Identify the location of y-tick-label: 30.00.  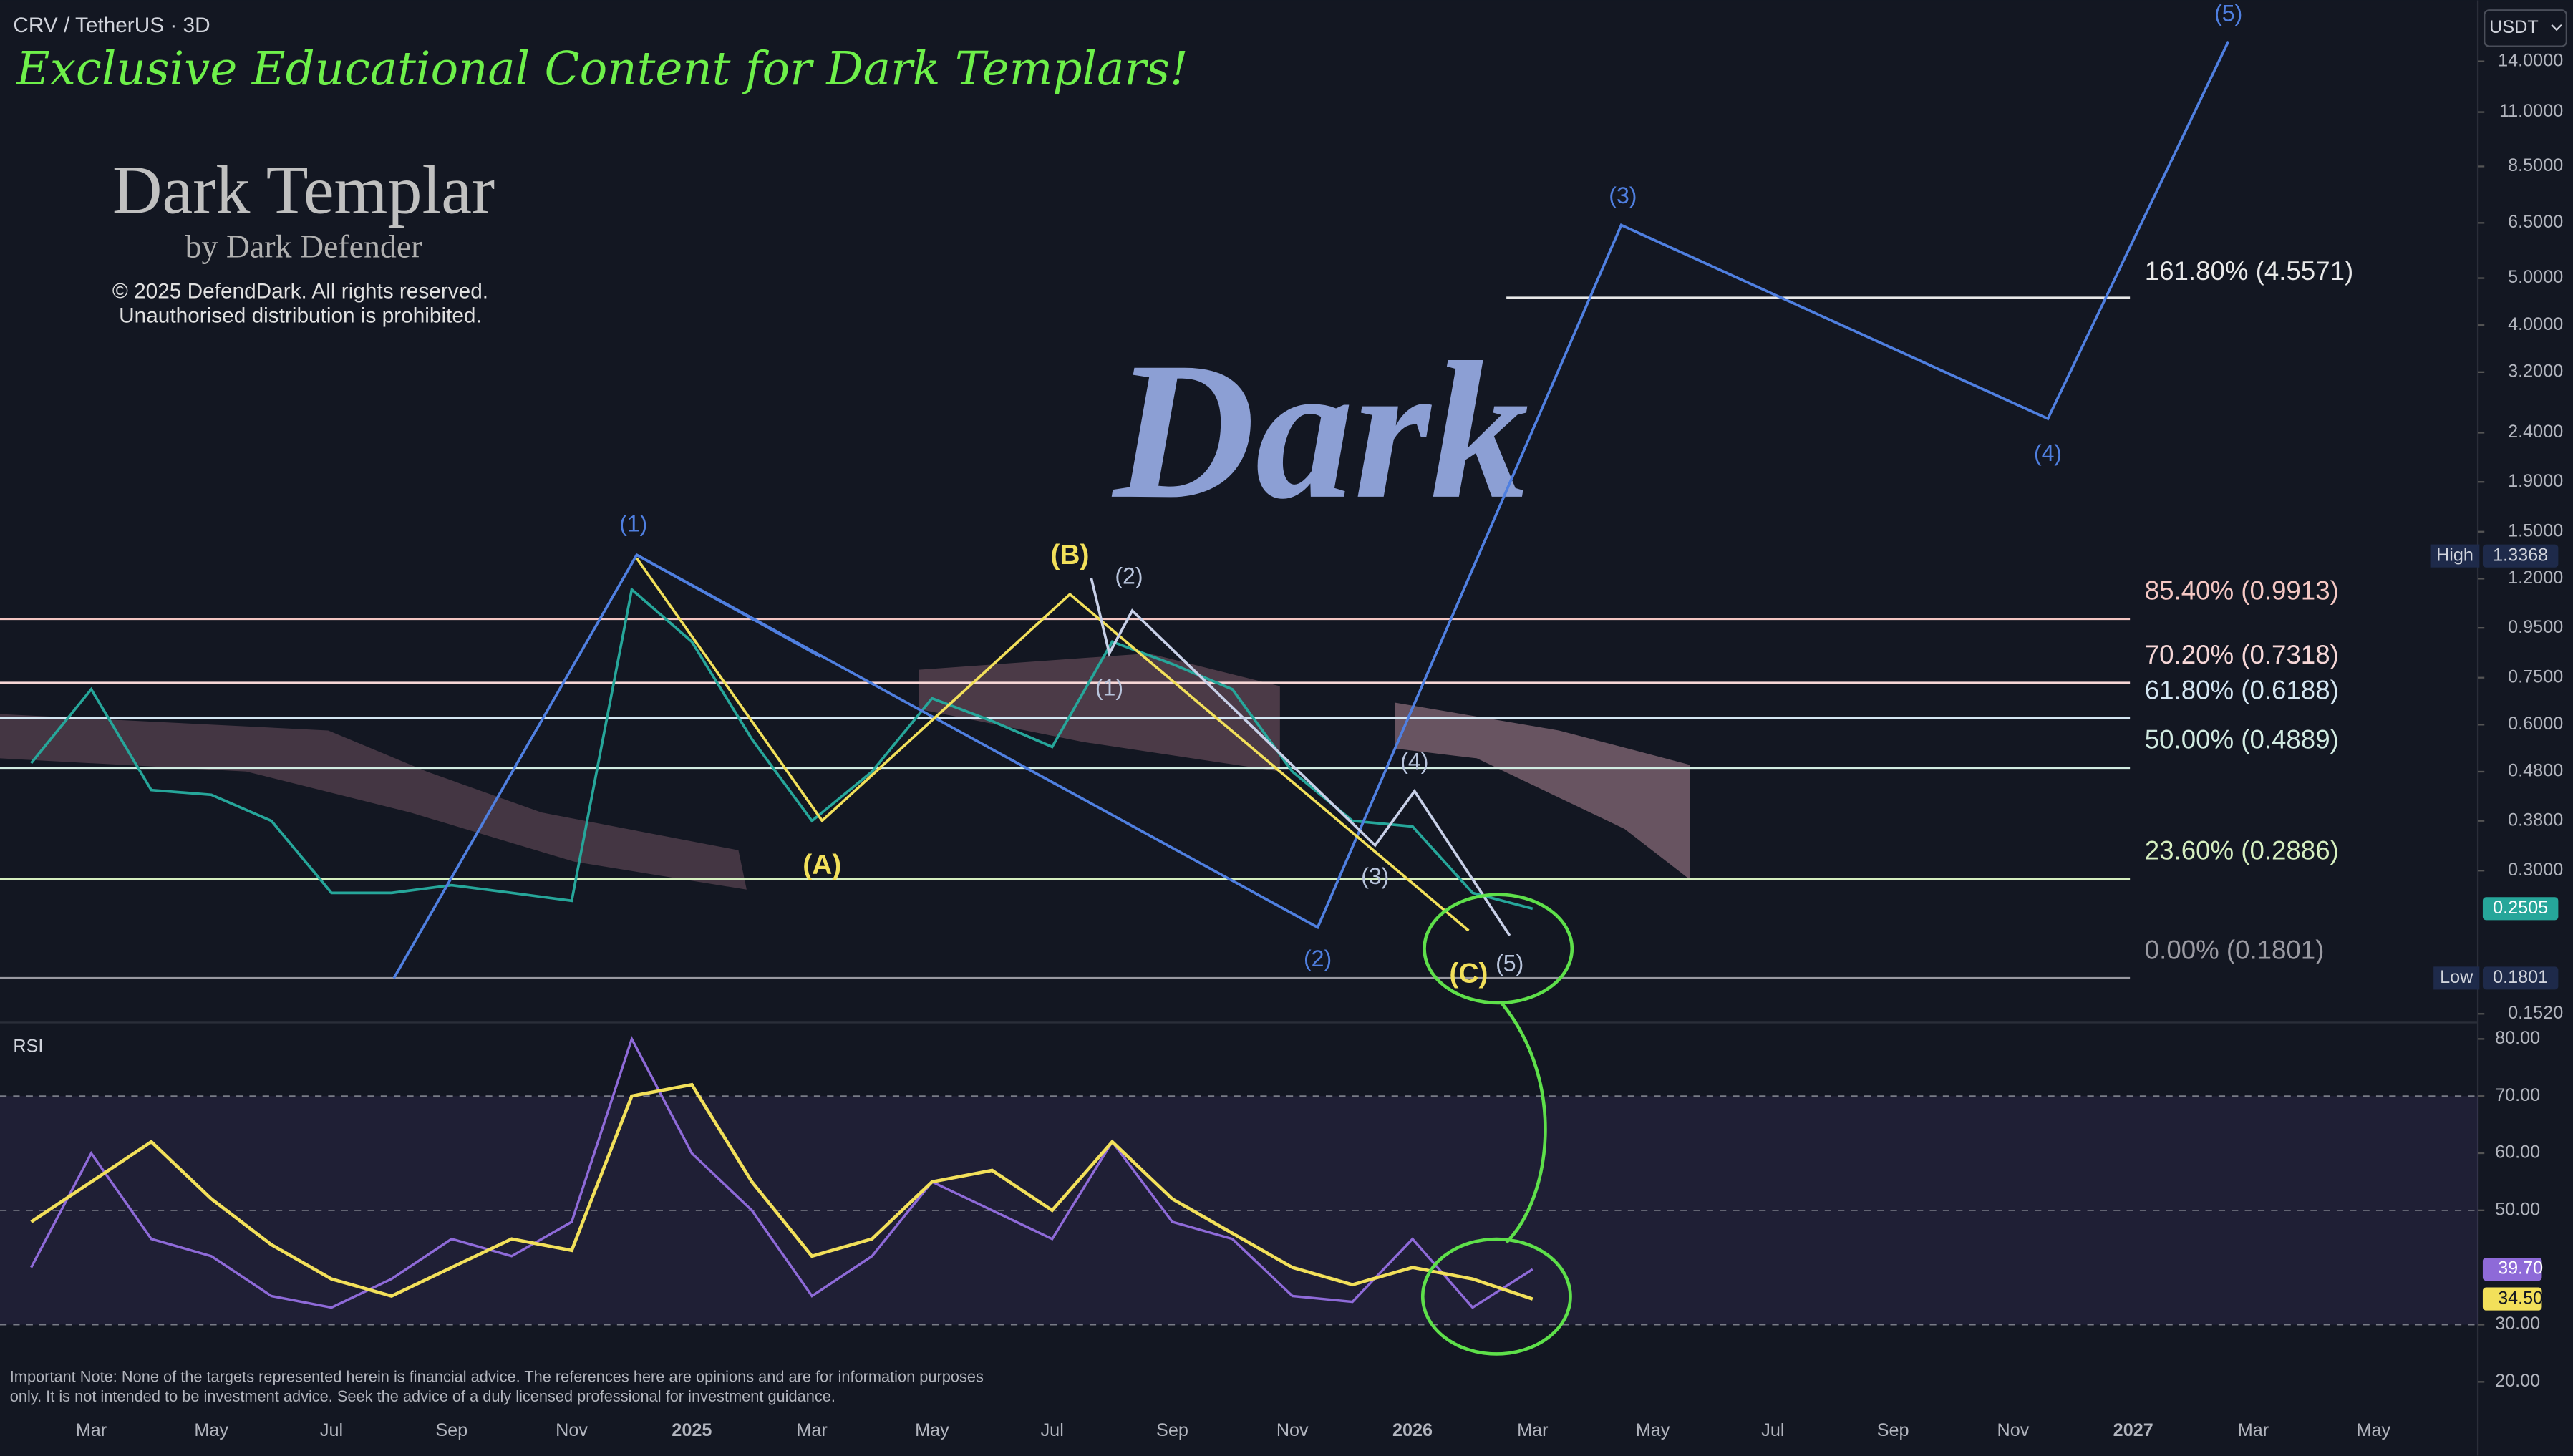
(2517, 1324).